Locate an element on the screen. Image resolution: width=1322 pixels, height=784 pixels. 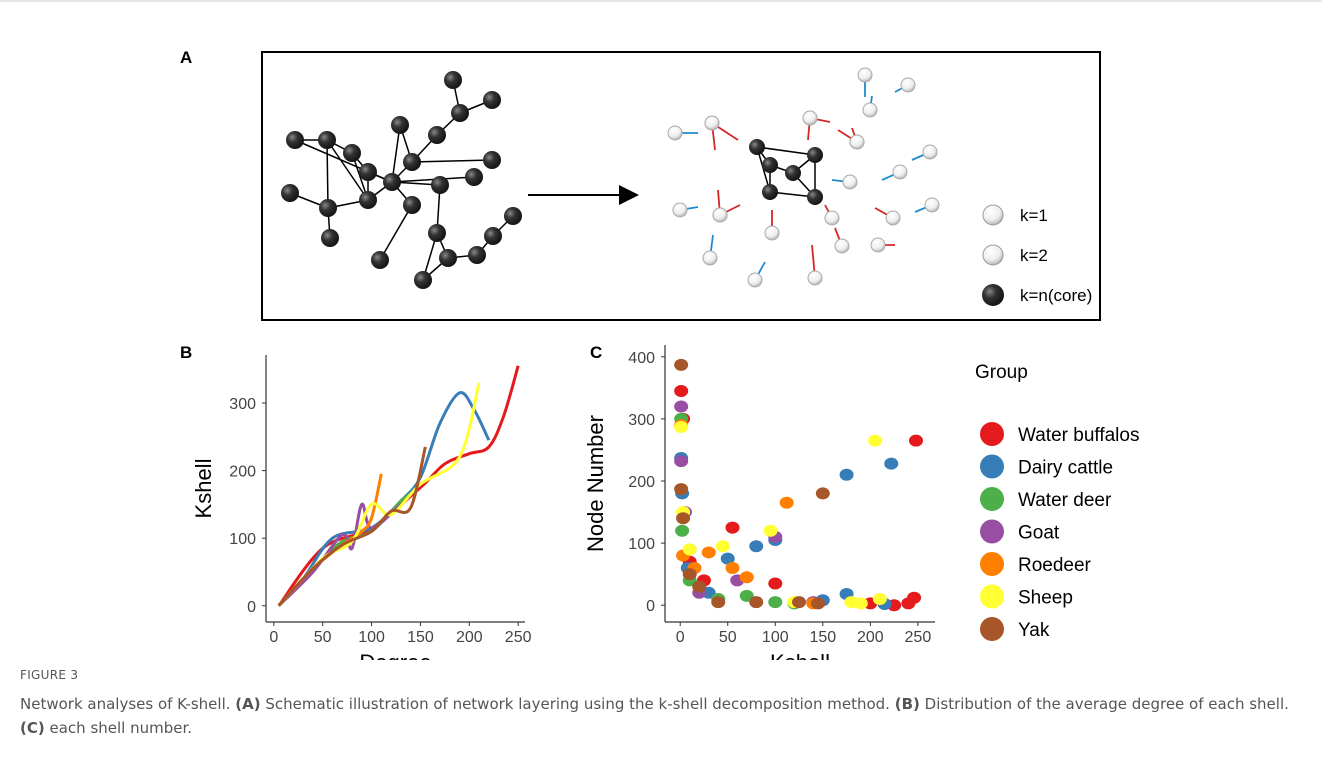
legend-label: k=1 is located at coordinates (1034, 215).